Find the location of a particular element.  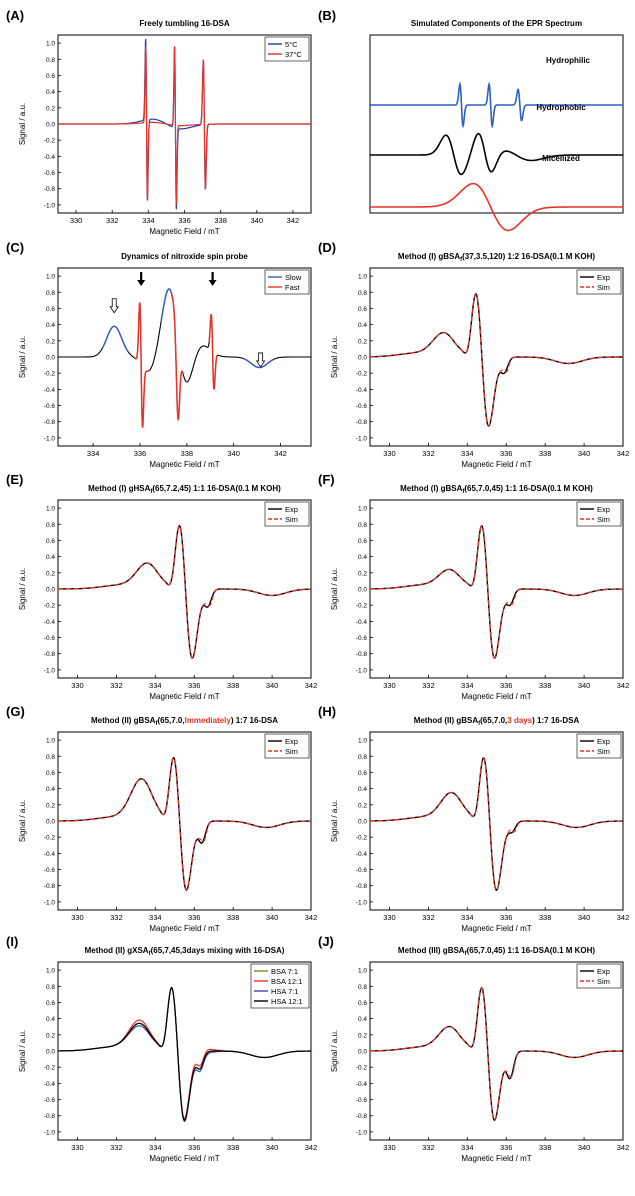

title-part: Freely tumbling 16-DSA is located at coordinates (184, 23).